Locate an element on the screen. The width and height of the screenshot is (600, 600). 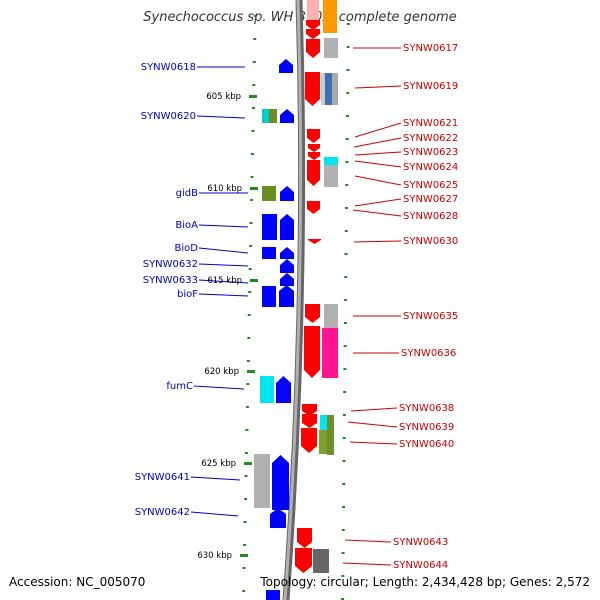
gene-label-right: SYNW0619 is located at coordinates (430, 86).